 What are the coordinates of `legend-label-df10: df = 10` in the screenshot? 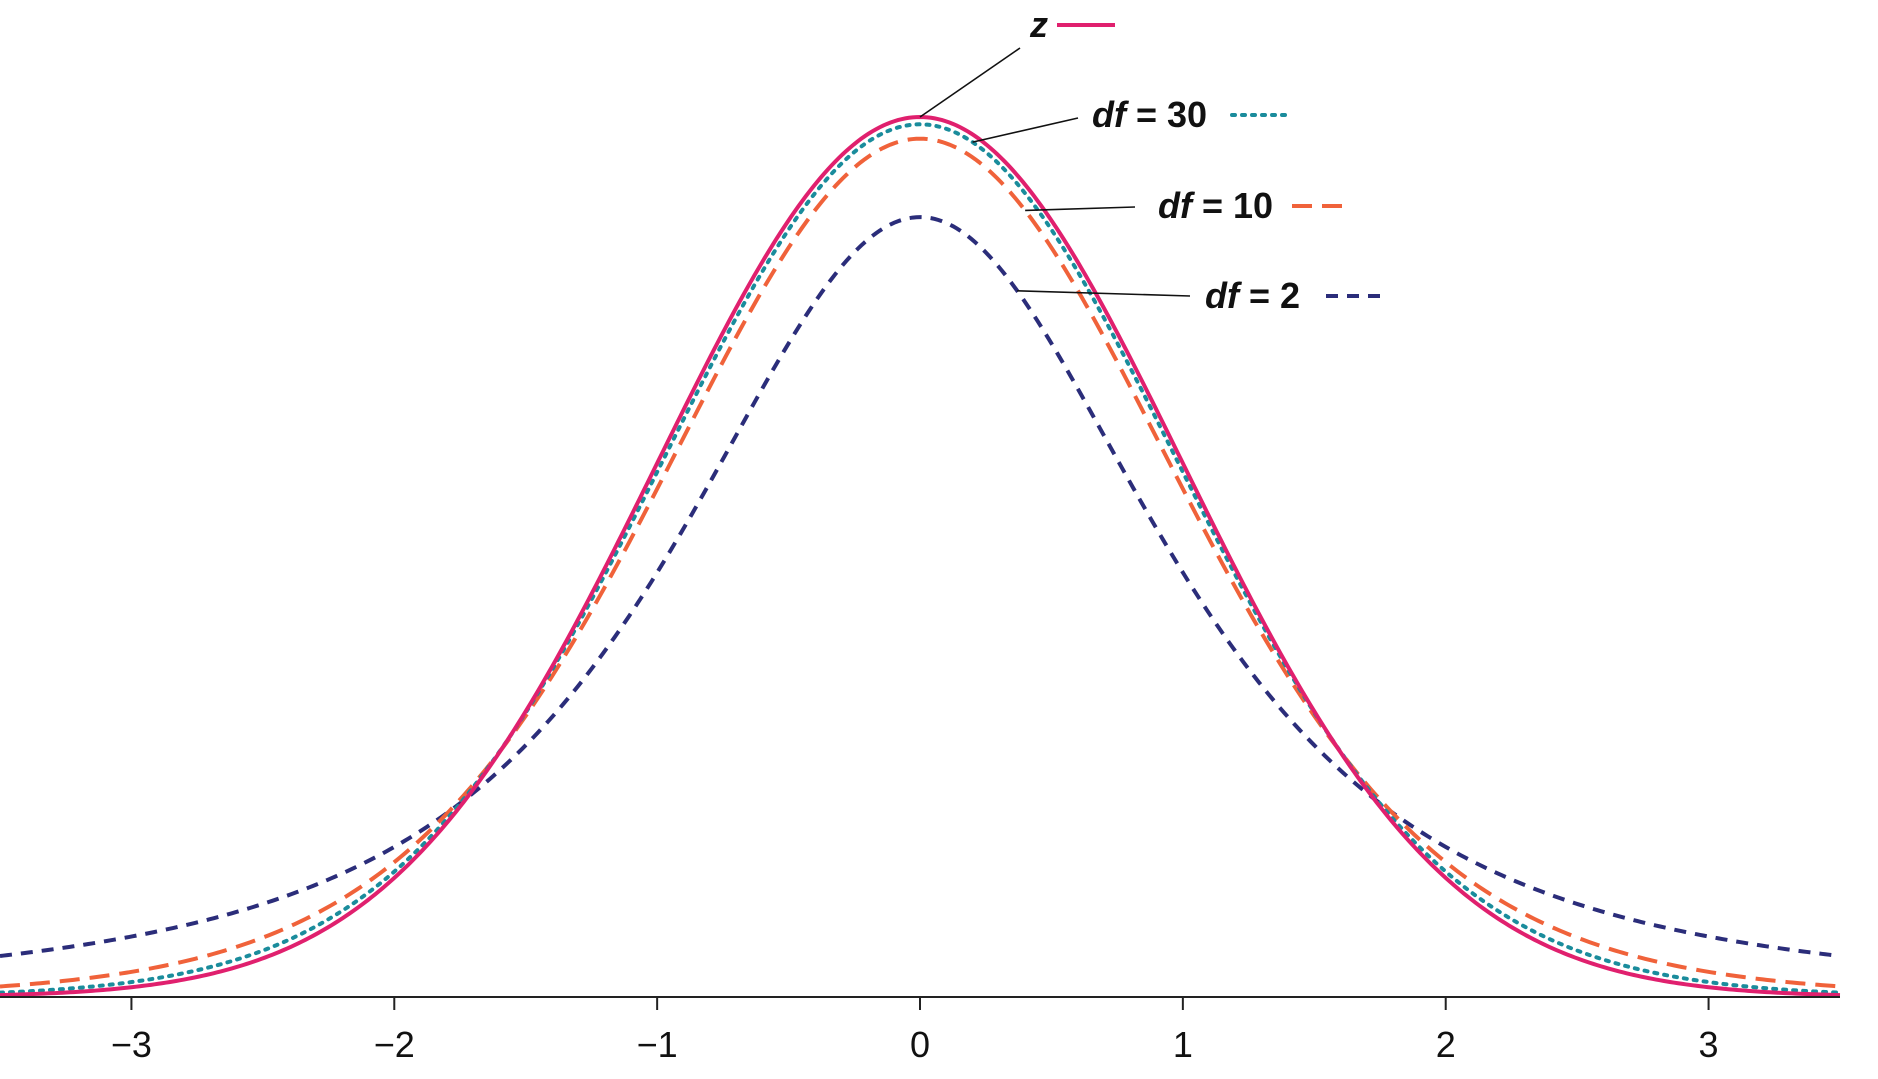 It's located at (1215, 205).